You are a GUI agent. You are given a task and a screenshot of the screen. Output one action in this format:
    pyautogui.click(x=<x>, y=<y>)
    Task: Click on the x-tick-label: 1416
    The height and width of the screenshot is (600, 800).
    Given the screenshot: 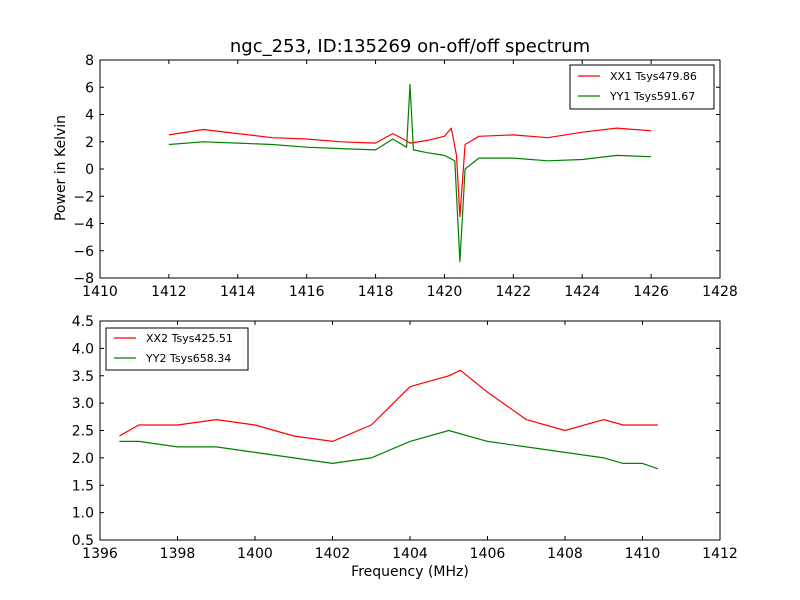 What is the action you would take?
    pyautogui.click(x=307, y=292)
    